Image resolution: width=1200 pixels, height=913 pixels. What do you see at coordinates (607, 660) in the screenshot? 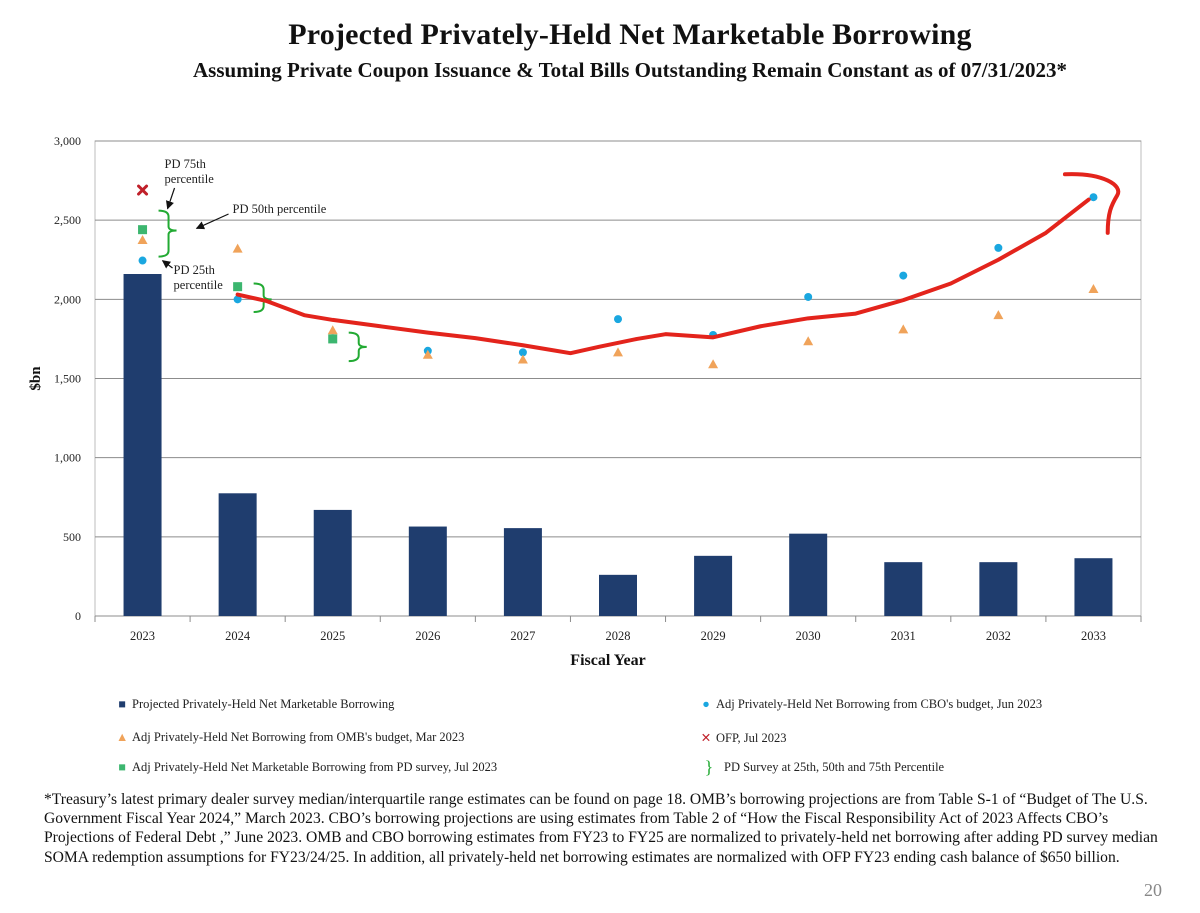
I see `x-axis-label: Fiscal Year` at bounding box center [607, 660].